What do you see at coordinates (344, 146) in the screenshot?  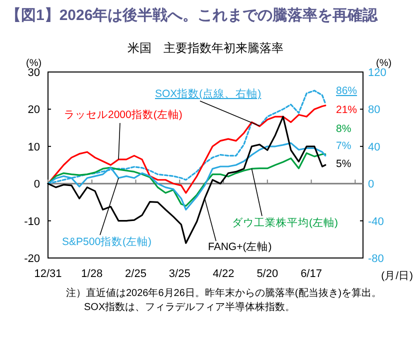 I see `data-label: 7%` at bounding box center [344, 146].